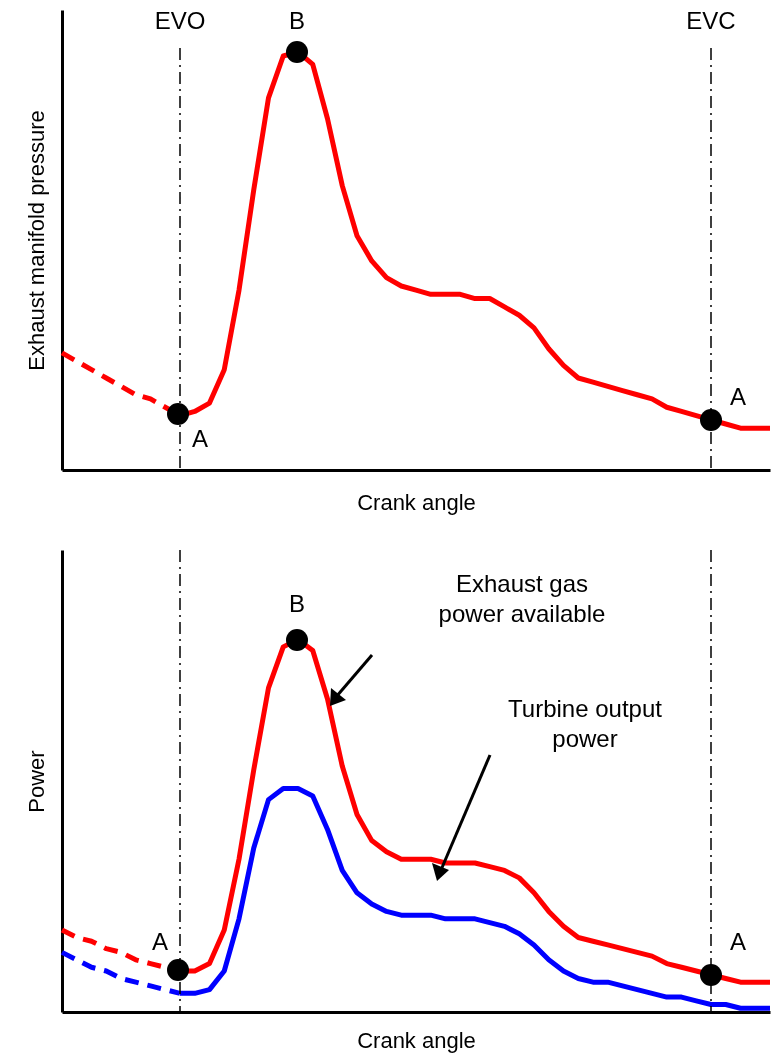 The height and width of the screenshot is (1061, 772). I want to click on y-axis-title: Exhaust manifold pressure, so click(36, 240).